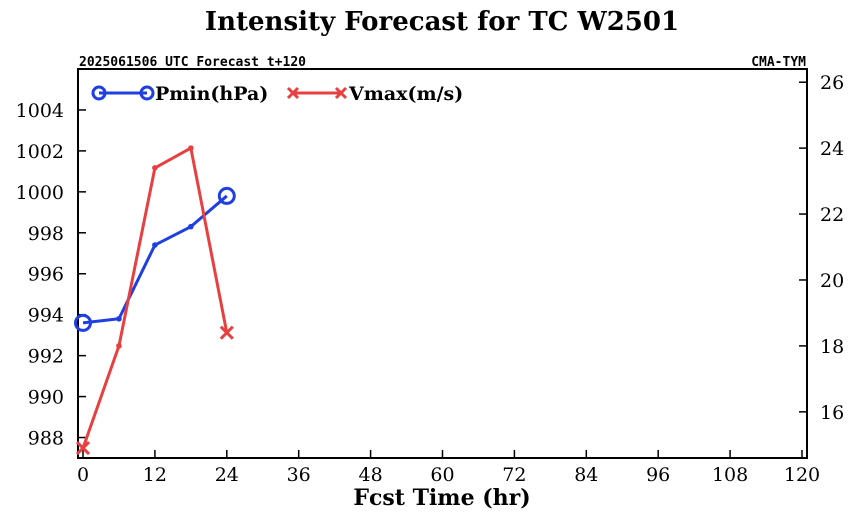 The width and height of the screenshot is (860, 525). What do you see at coordinates (730, 475) in the screenshot?
I see `x-tick-label: 108` at bounding box center [730, 475].